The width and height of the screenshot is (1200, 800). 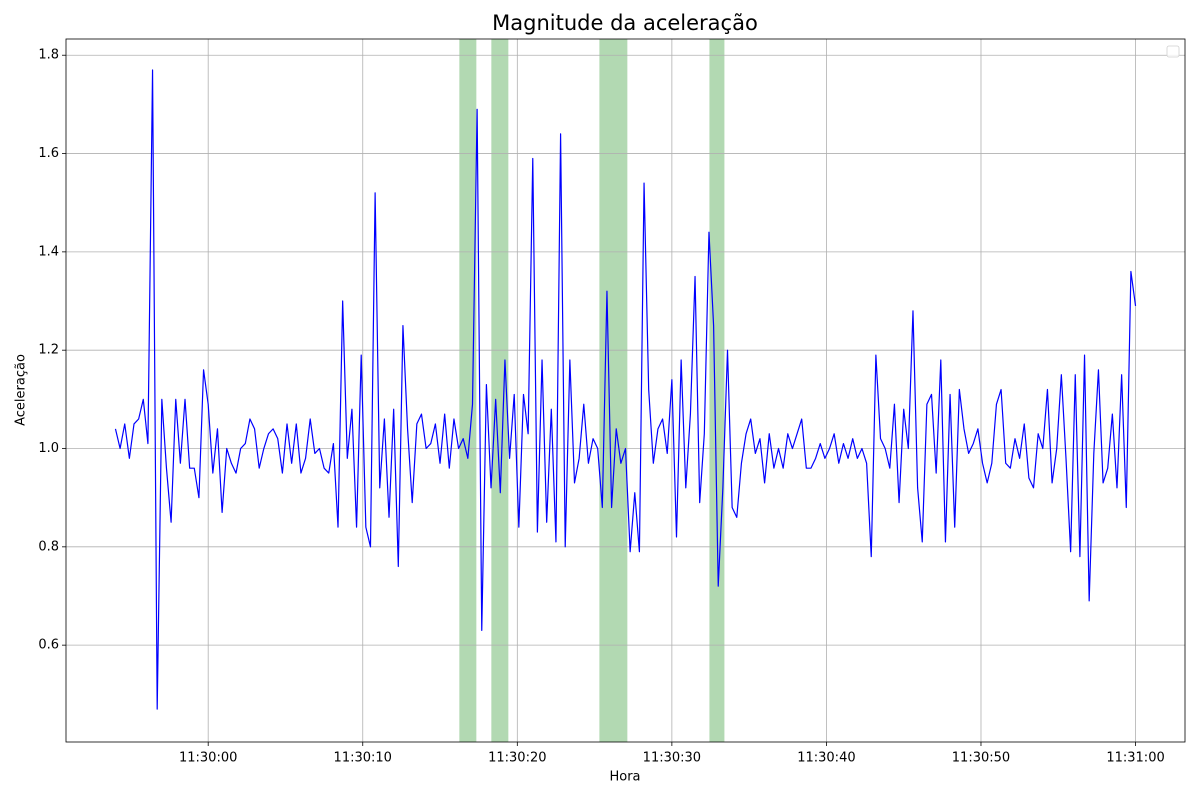 What do you see at coordinates (624, 777) in the screenshot?
I see `x-axis-label: Hora` at bounding box center [624, 777].